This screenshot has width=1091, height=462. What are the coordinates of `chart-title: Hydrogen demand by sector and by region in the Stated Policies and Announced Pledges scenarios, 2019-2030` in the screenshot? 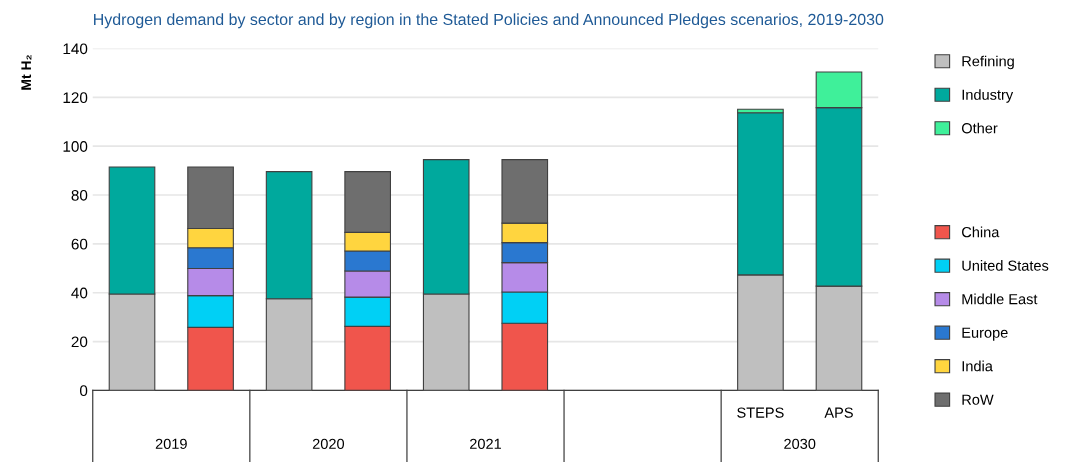 It's located at (489, 21).